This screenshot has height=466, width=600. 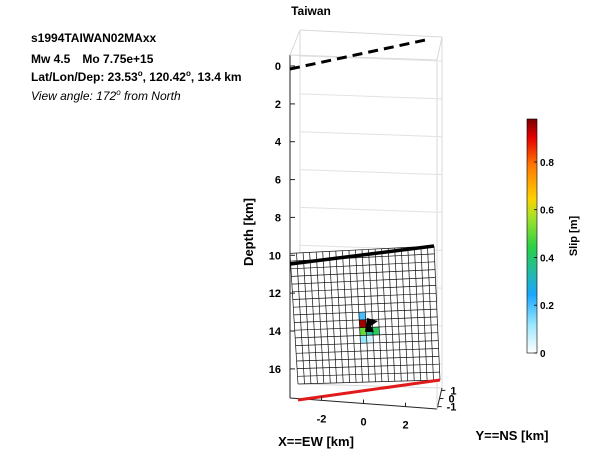 I want to click on depth-tick-label: 16, so click(x=275, y=370).